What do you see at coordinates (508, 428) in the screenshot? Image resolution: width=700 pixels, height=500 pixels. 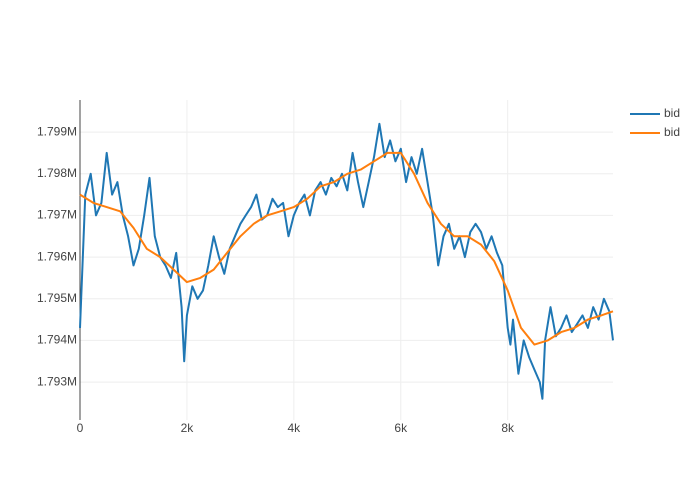 I see `x-tick-label: 8k` at bounding box center [508, 428].